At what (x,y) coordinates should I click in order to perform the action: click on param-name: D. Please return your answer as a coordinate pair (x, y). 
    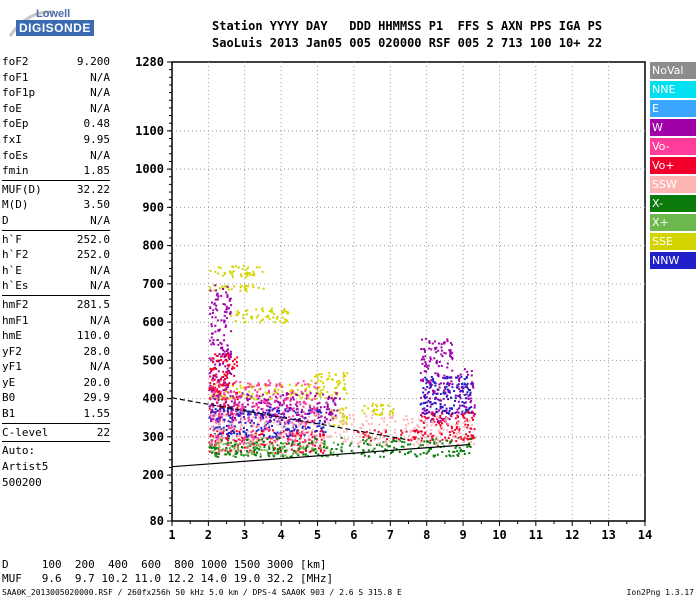
    Looking at the image, I should click on (5, 220).